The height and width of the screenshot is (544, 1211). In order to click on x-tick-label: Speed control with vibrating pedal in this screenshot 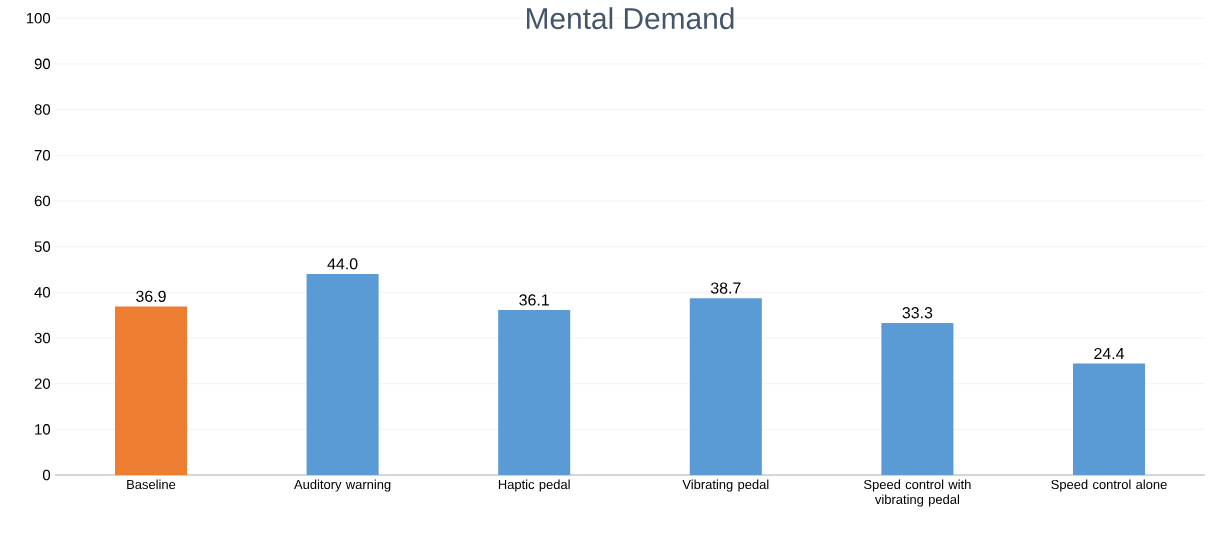, I will do `click(917, 493)`.